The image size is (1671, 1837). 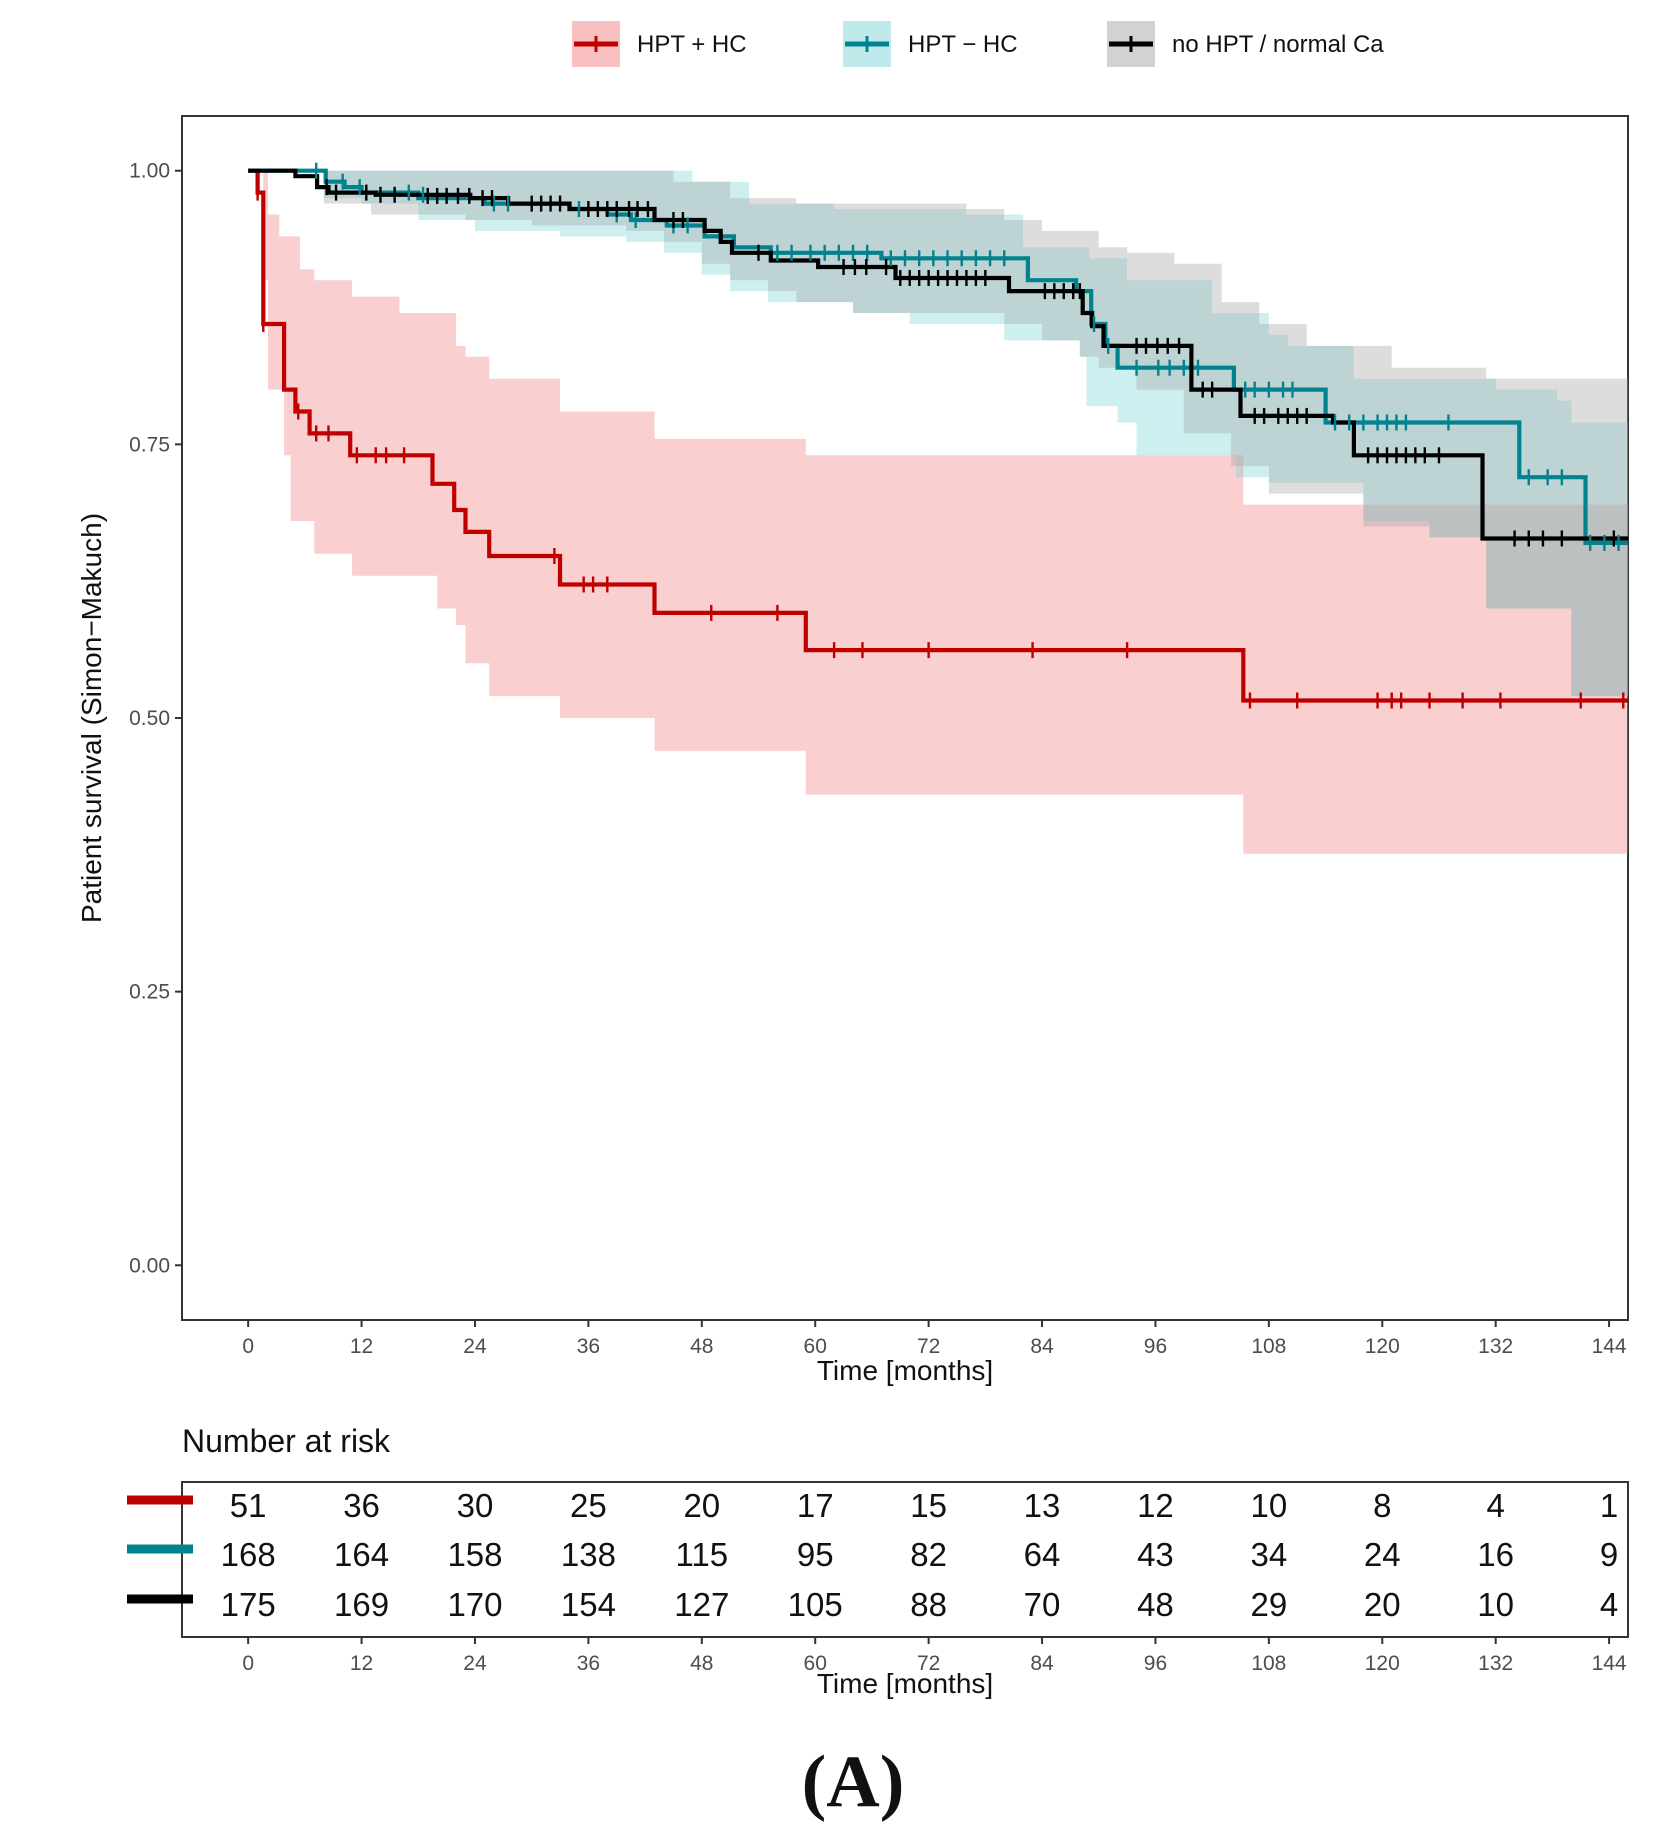 What do you see at coordinates (928, 1604) in the screenshot?
I see `risk-count: 88` at bounding box center [928, 1604].